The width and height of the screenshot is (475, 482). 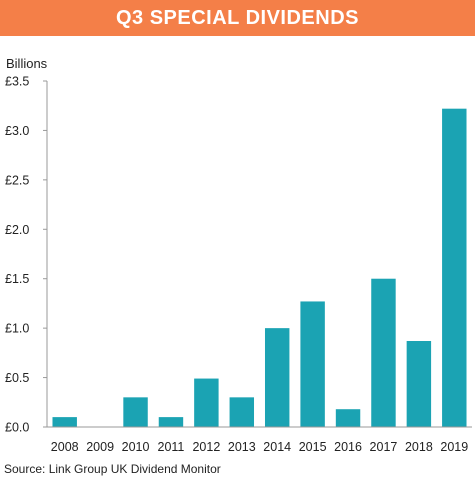 I want to click on bar-2015, so click(x=312, y=364).